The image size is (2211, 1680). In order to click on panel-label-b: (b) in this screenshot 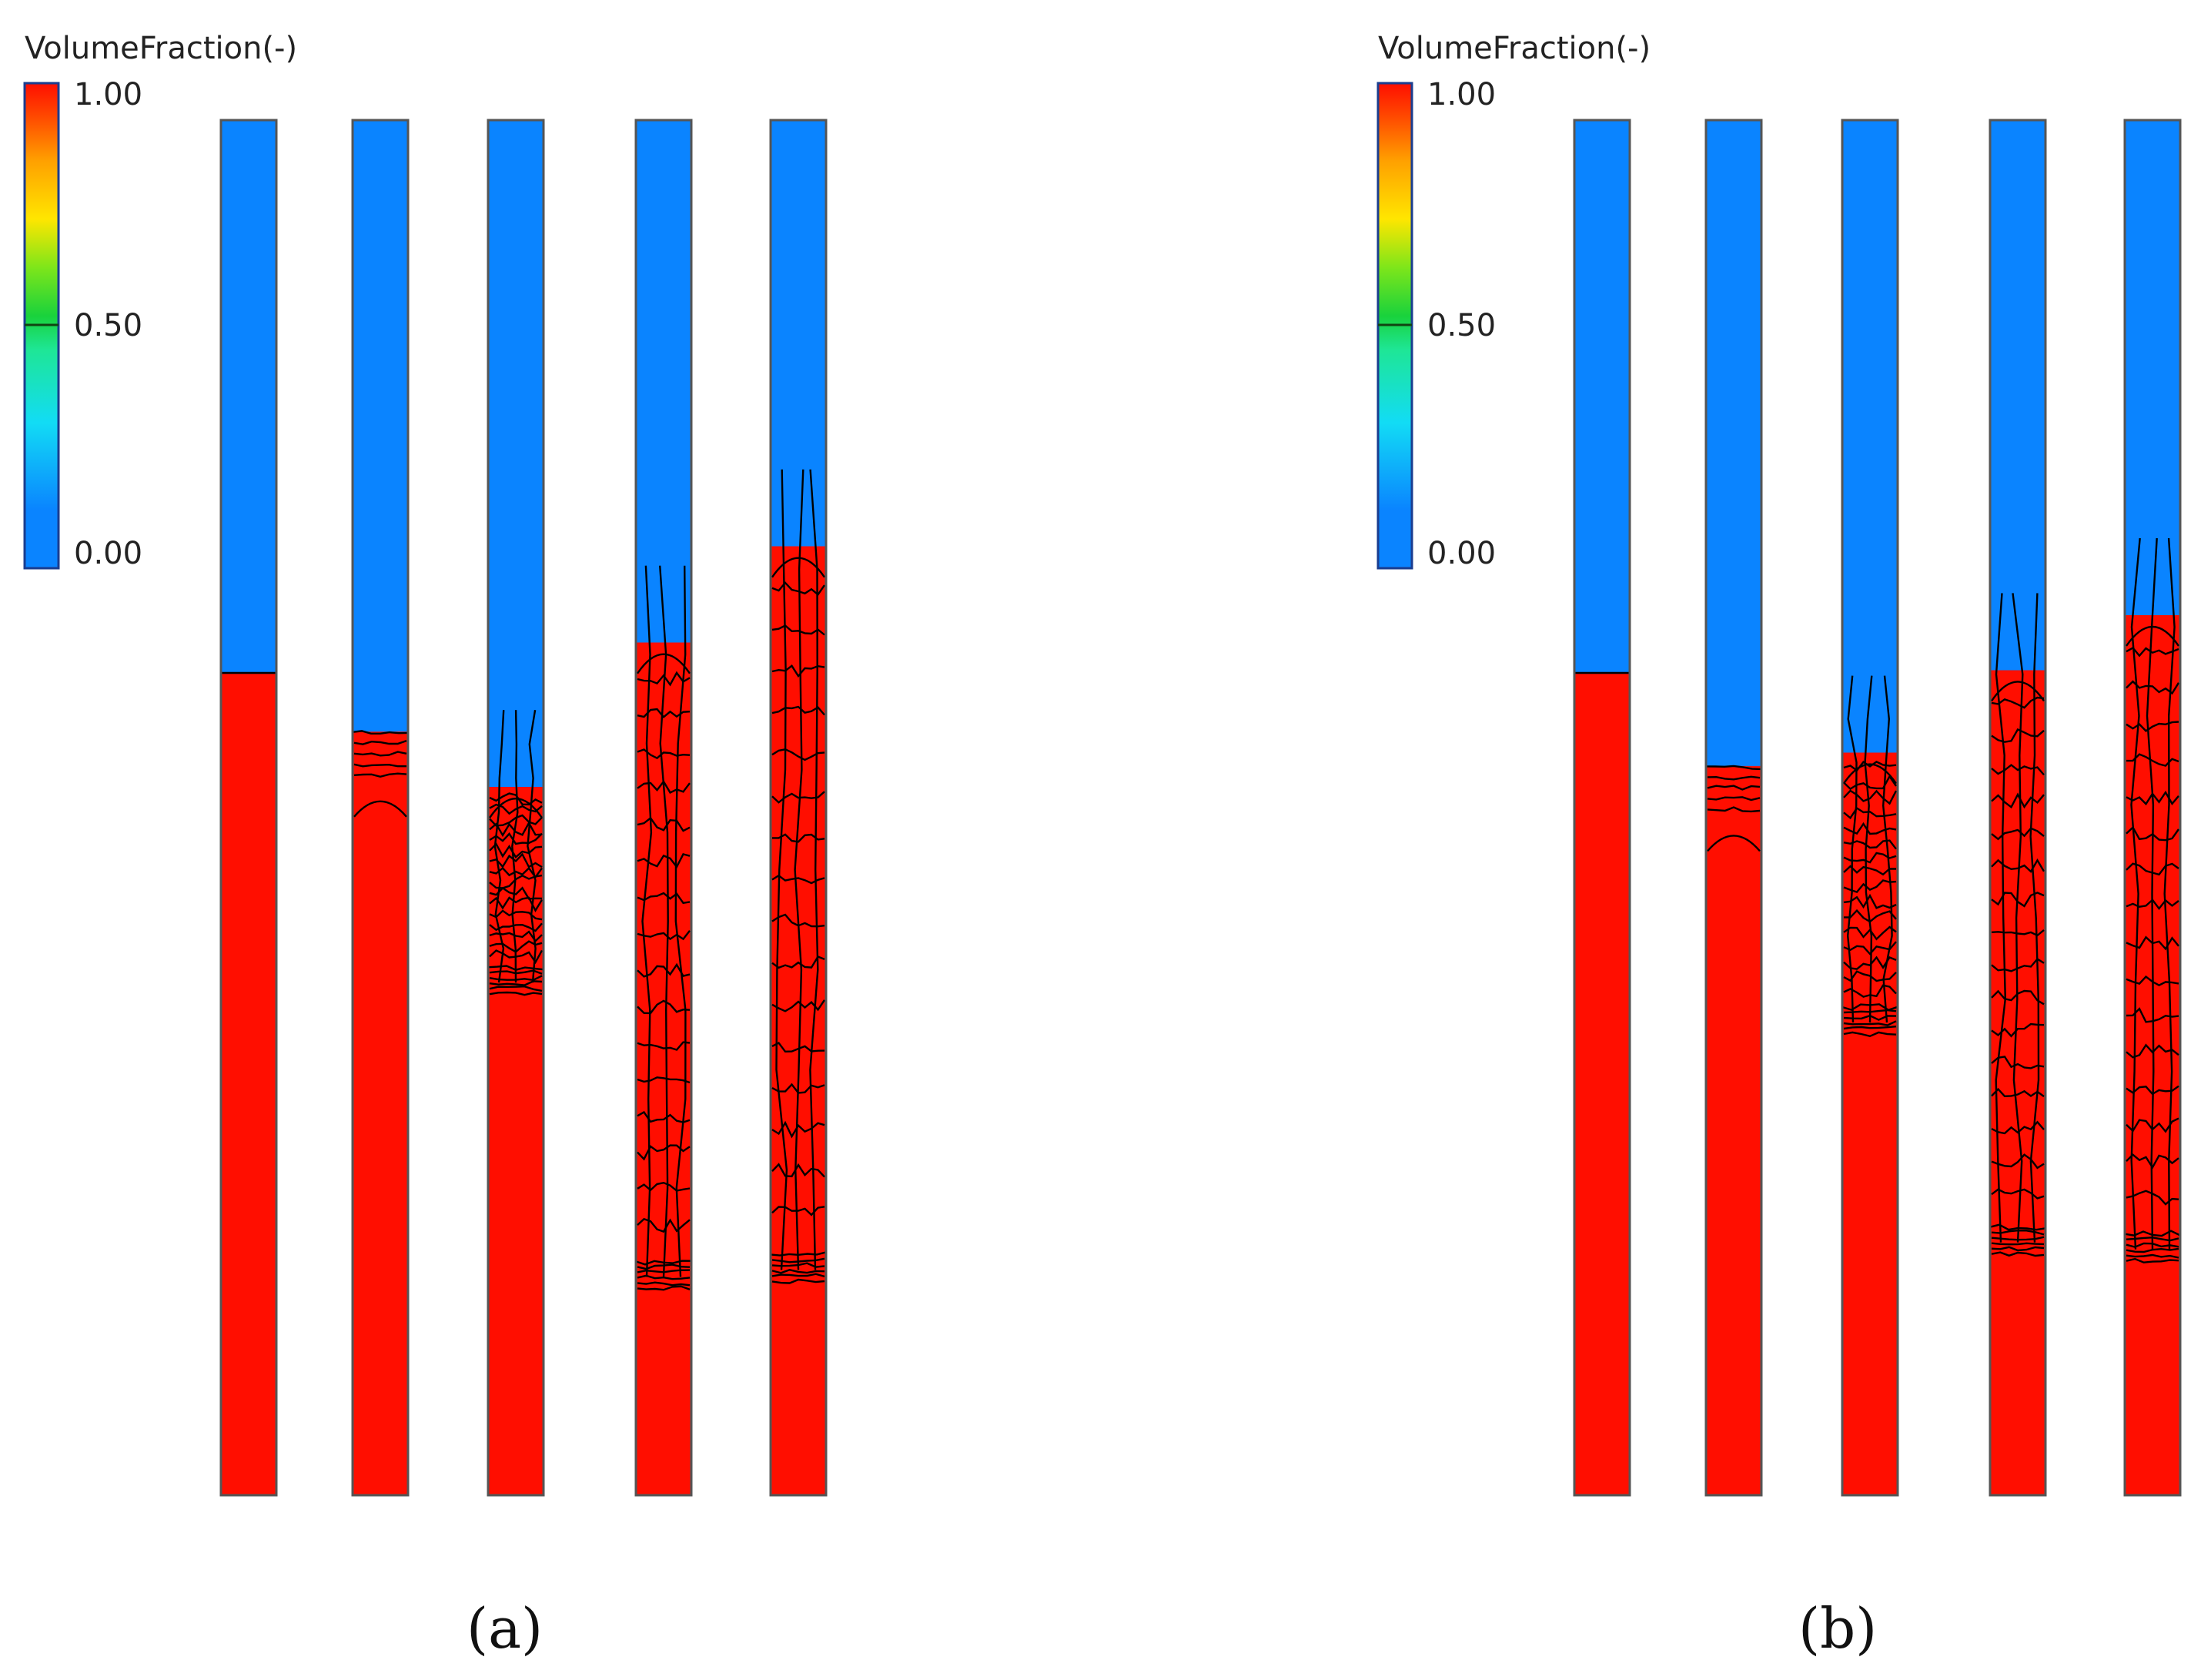, I will do `click(1838, 1628)`.